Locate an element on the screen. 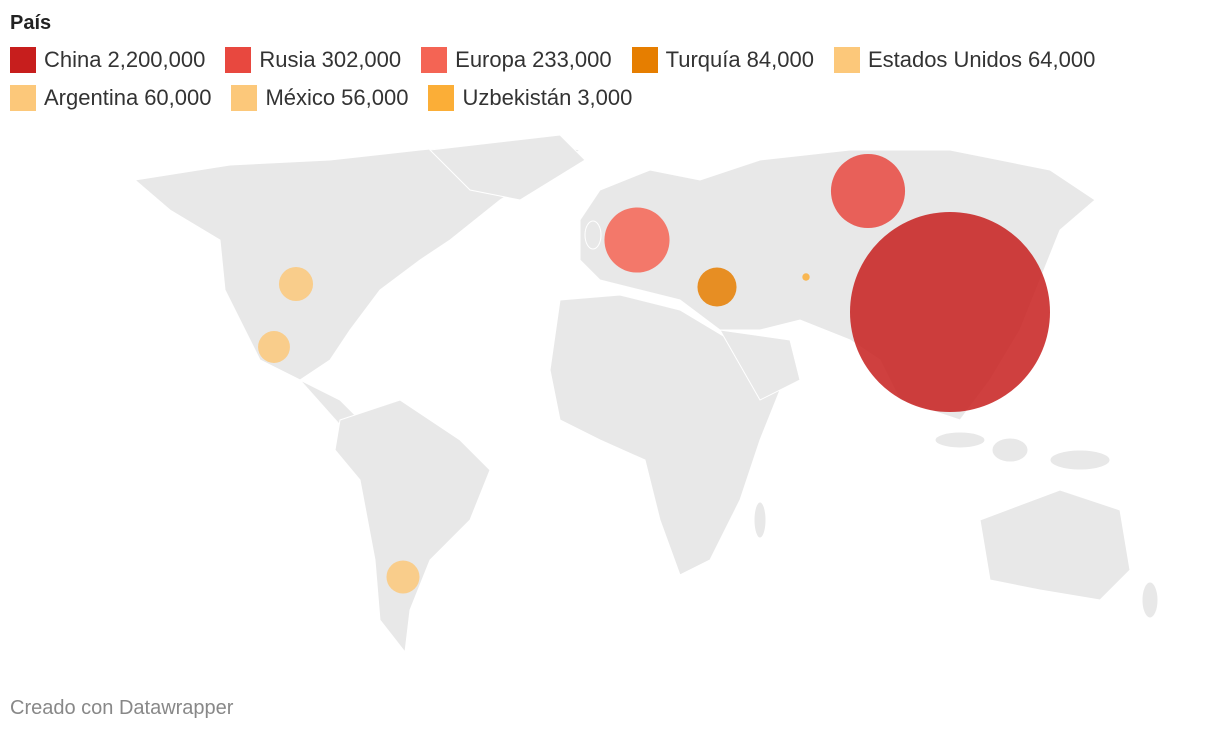 The image size is (1220, 734). legend-name: Estados Unidos is located at coordinates (945, 59).